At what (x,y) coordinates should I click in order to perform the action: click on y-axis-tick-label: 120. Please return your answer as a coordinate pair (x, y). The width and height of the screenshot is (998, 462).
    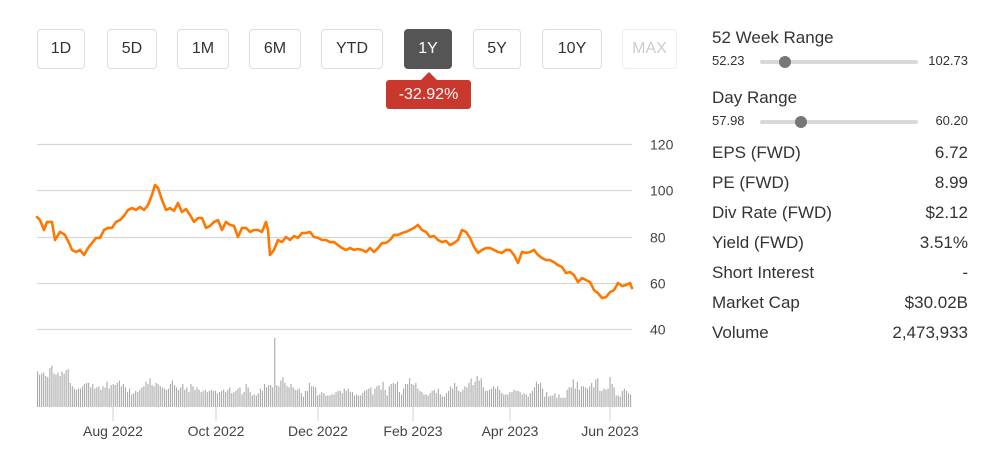
    Looking at the image, I should click on (662, 145).